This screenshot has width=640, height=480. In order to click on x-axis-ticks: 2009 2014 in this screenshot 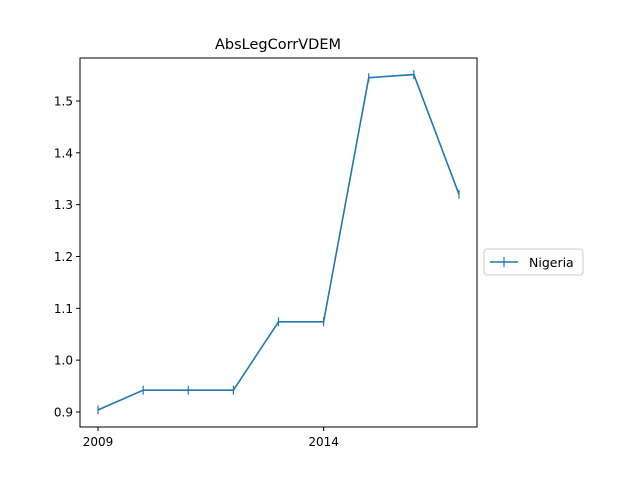, I will do `click(211, 438)`.